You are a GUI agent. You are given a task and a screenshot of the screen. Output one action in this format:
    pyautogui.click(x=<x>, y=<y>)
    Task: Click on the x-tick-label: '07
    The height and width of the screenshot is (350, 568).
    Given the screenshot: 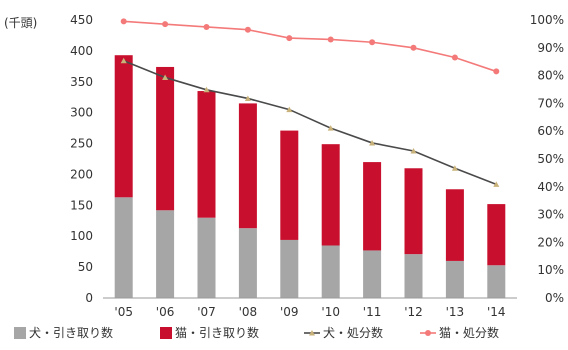 What is the action you would take?
    pyautogui.click(x=206, y=312)
    